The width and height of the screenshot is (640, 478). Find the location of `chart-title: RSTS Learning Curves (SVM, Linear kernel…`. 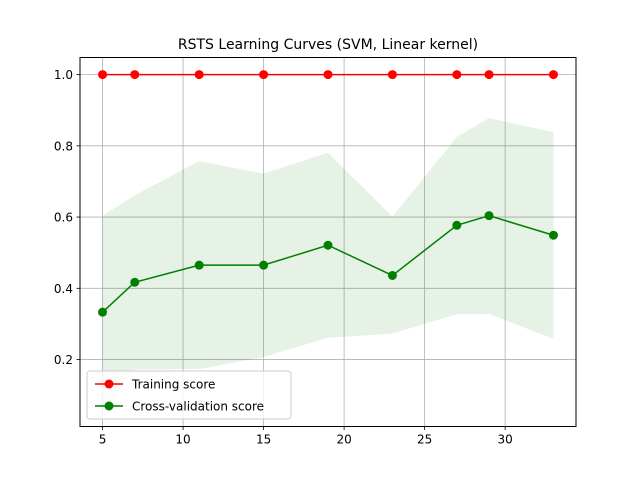

chart-title: RSTS Learning Curves (SVM, Linear kernel… is located at coordinates (328, 45).